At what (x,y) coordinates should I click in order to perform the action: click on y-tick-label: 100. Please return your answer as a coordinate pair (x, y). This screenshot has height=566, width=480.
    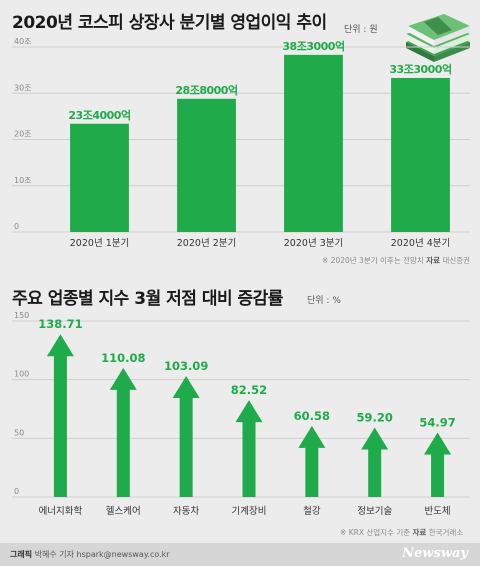
    Looking at the image, I should click on (21, 374).